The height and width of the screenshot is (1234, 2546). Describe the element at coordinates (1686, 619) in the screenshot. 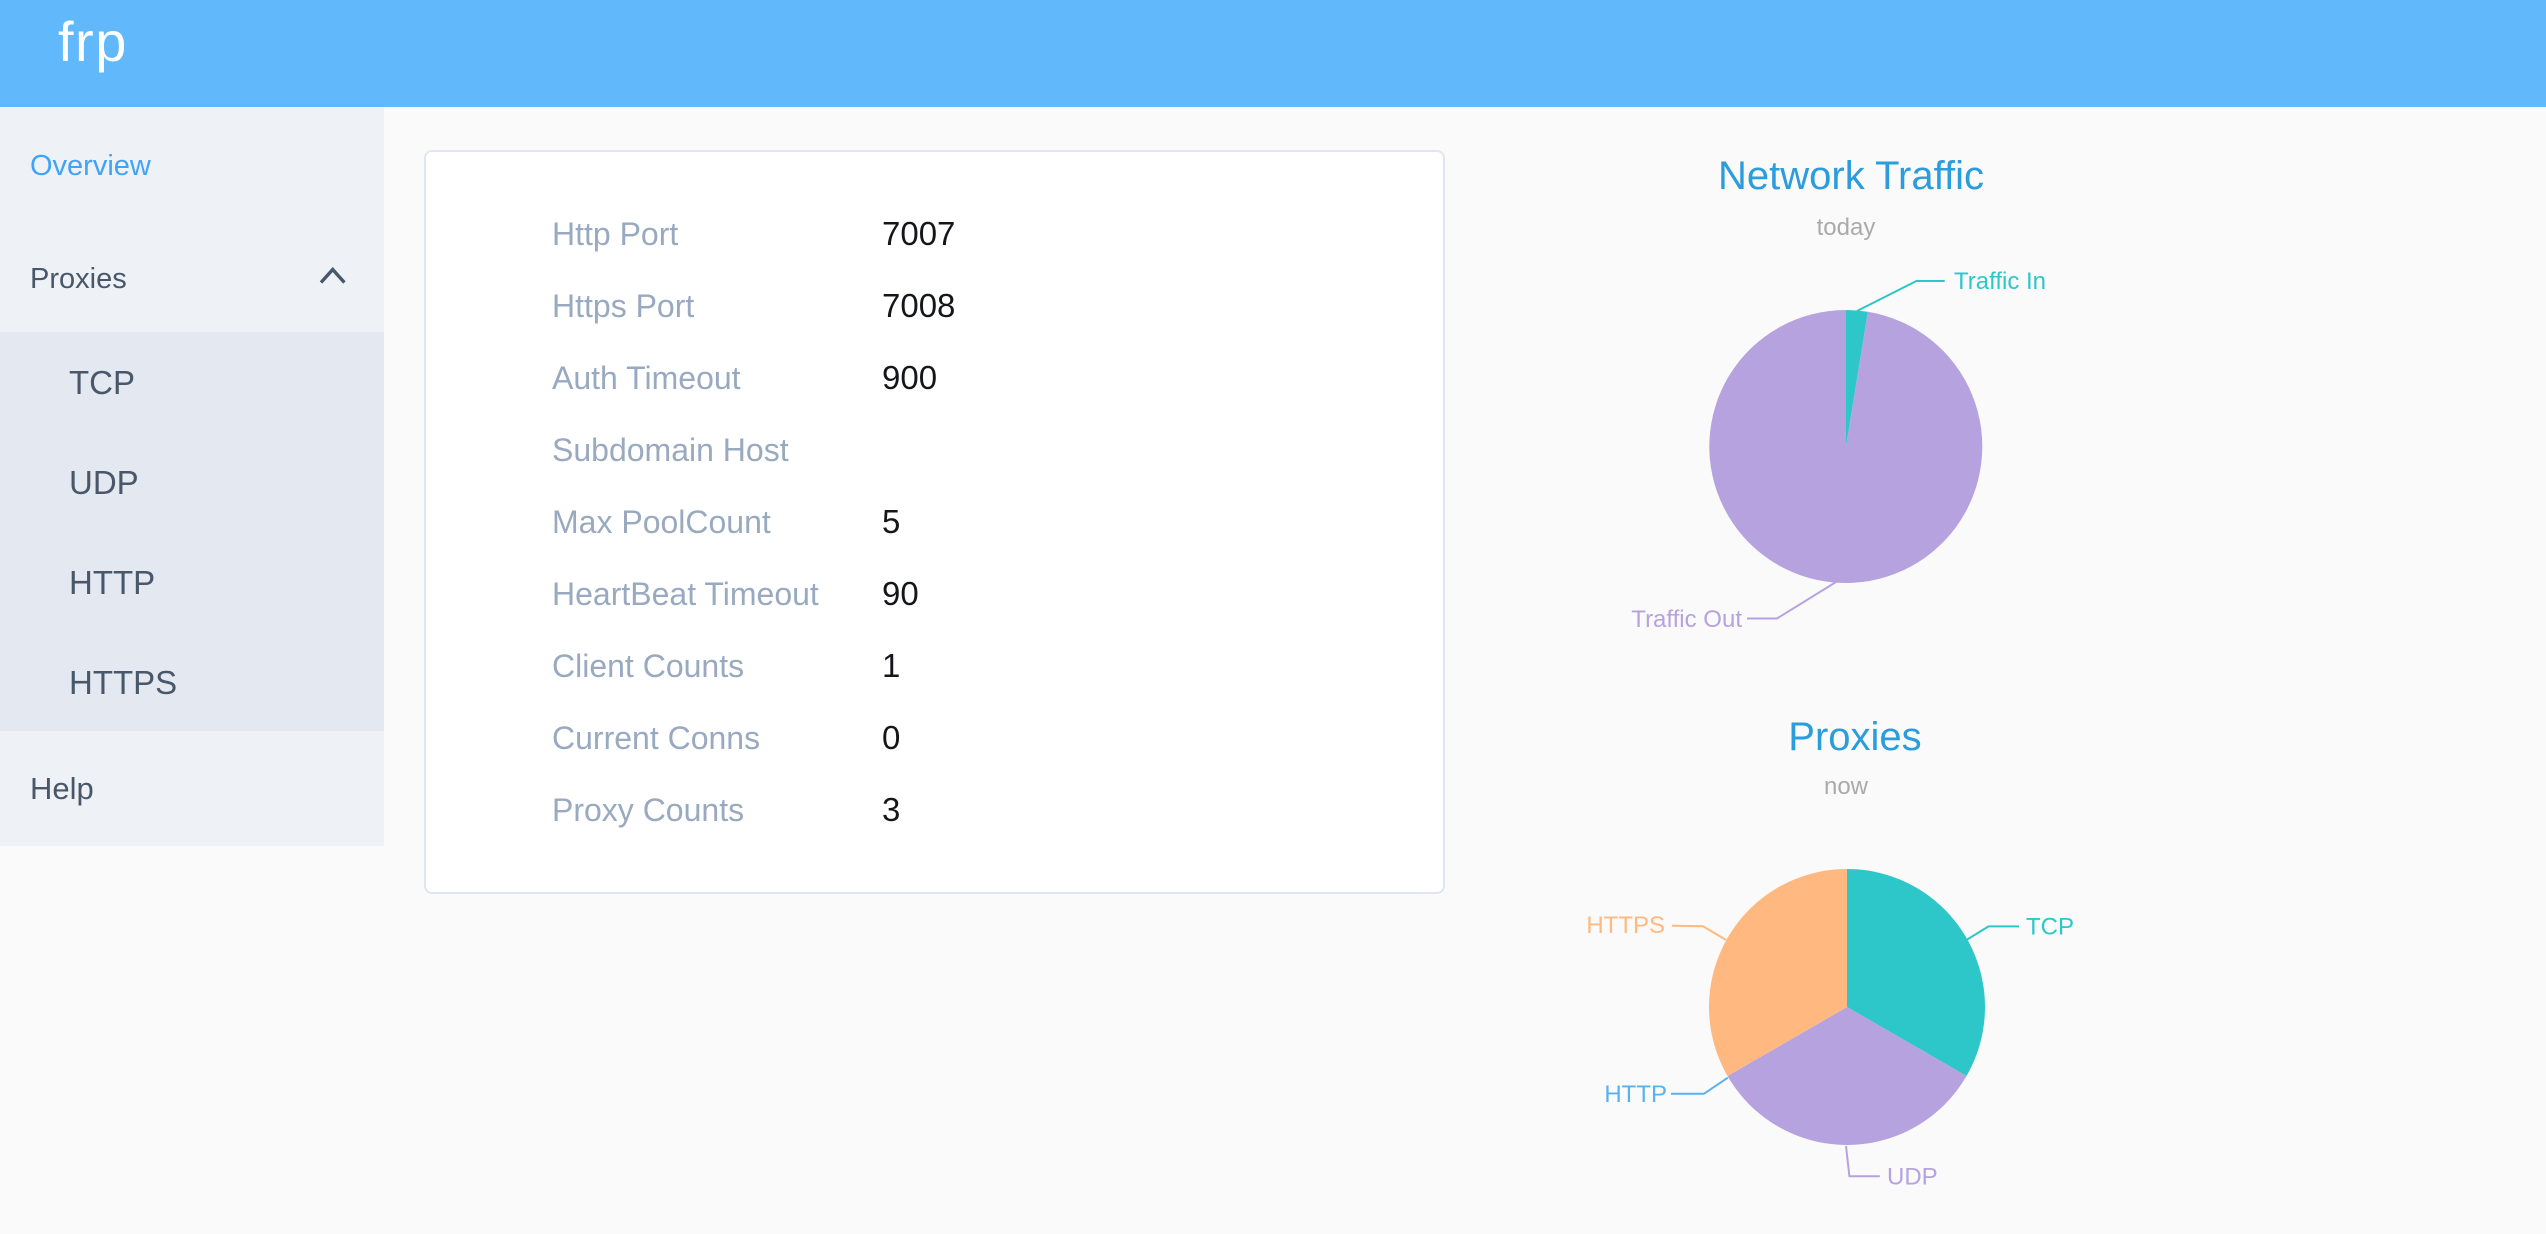

I see `svg-text: Traffic Out` at that location.